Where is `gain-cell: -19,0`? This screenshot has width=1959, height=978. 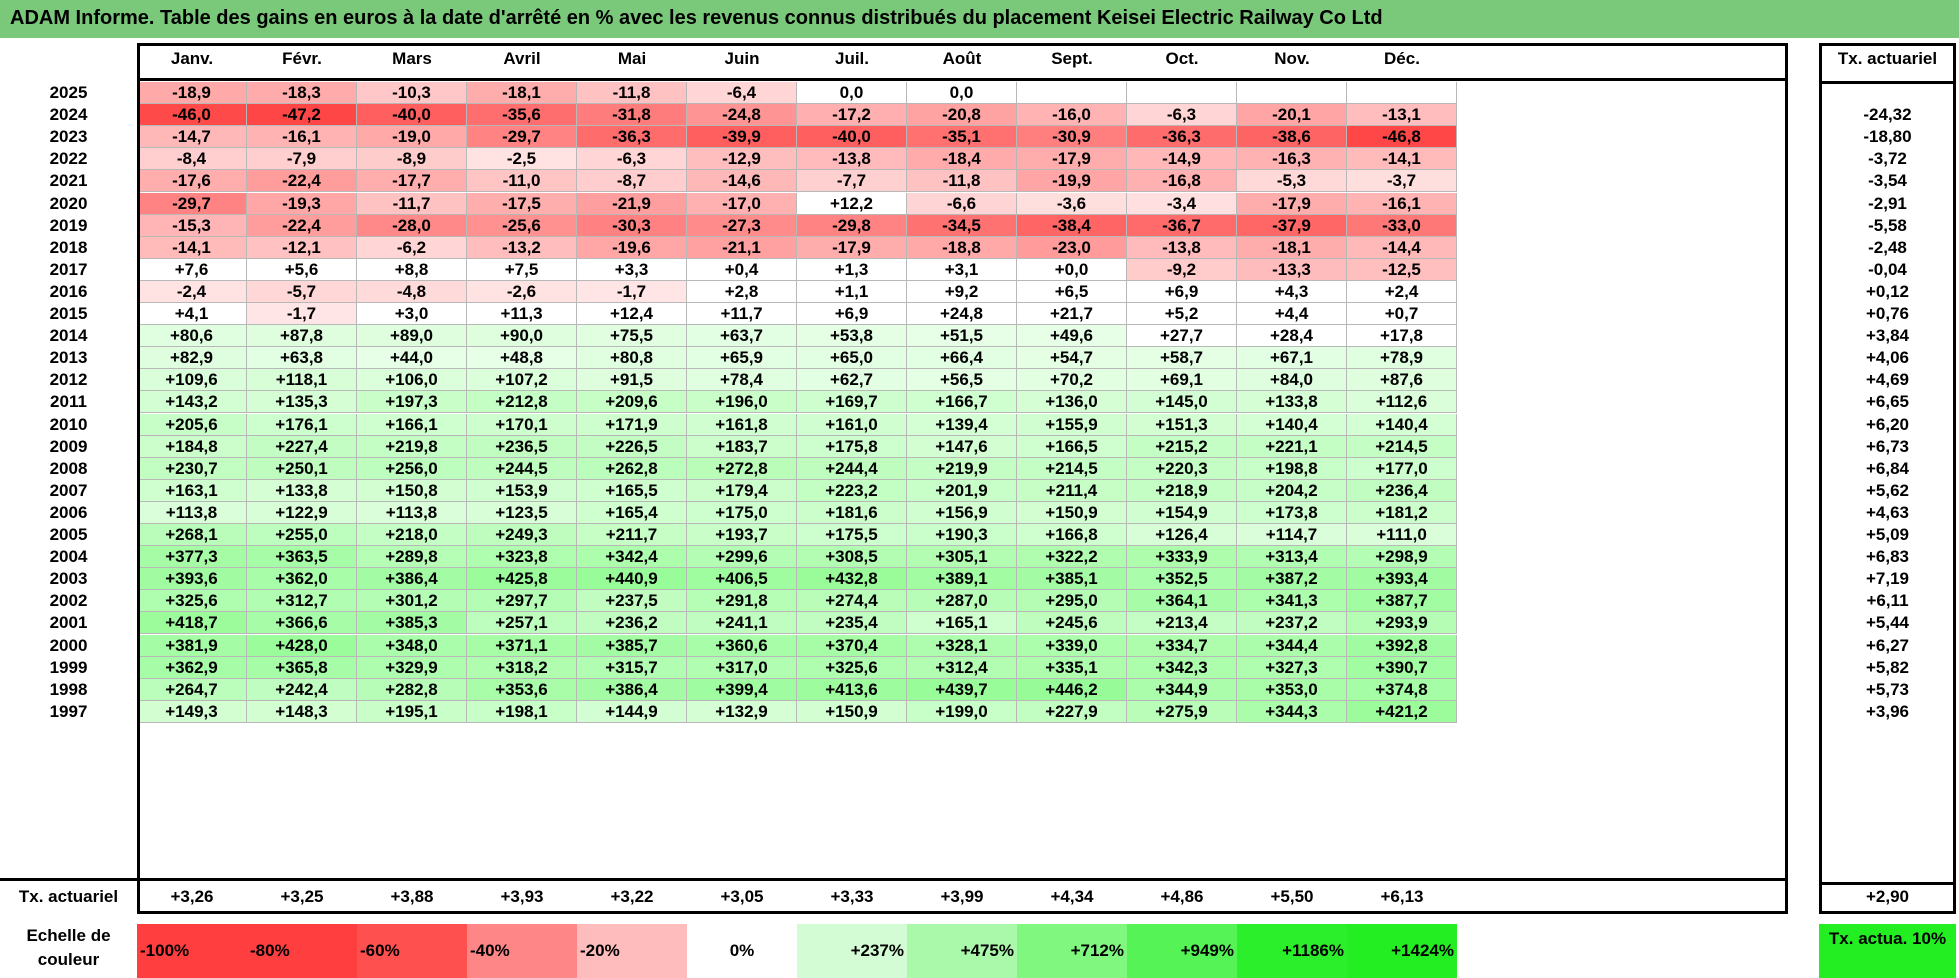
gain-cell: -19,0 is located at coordinates (412, 137).